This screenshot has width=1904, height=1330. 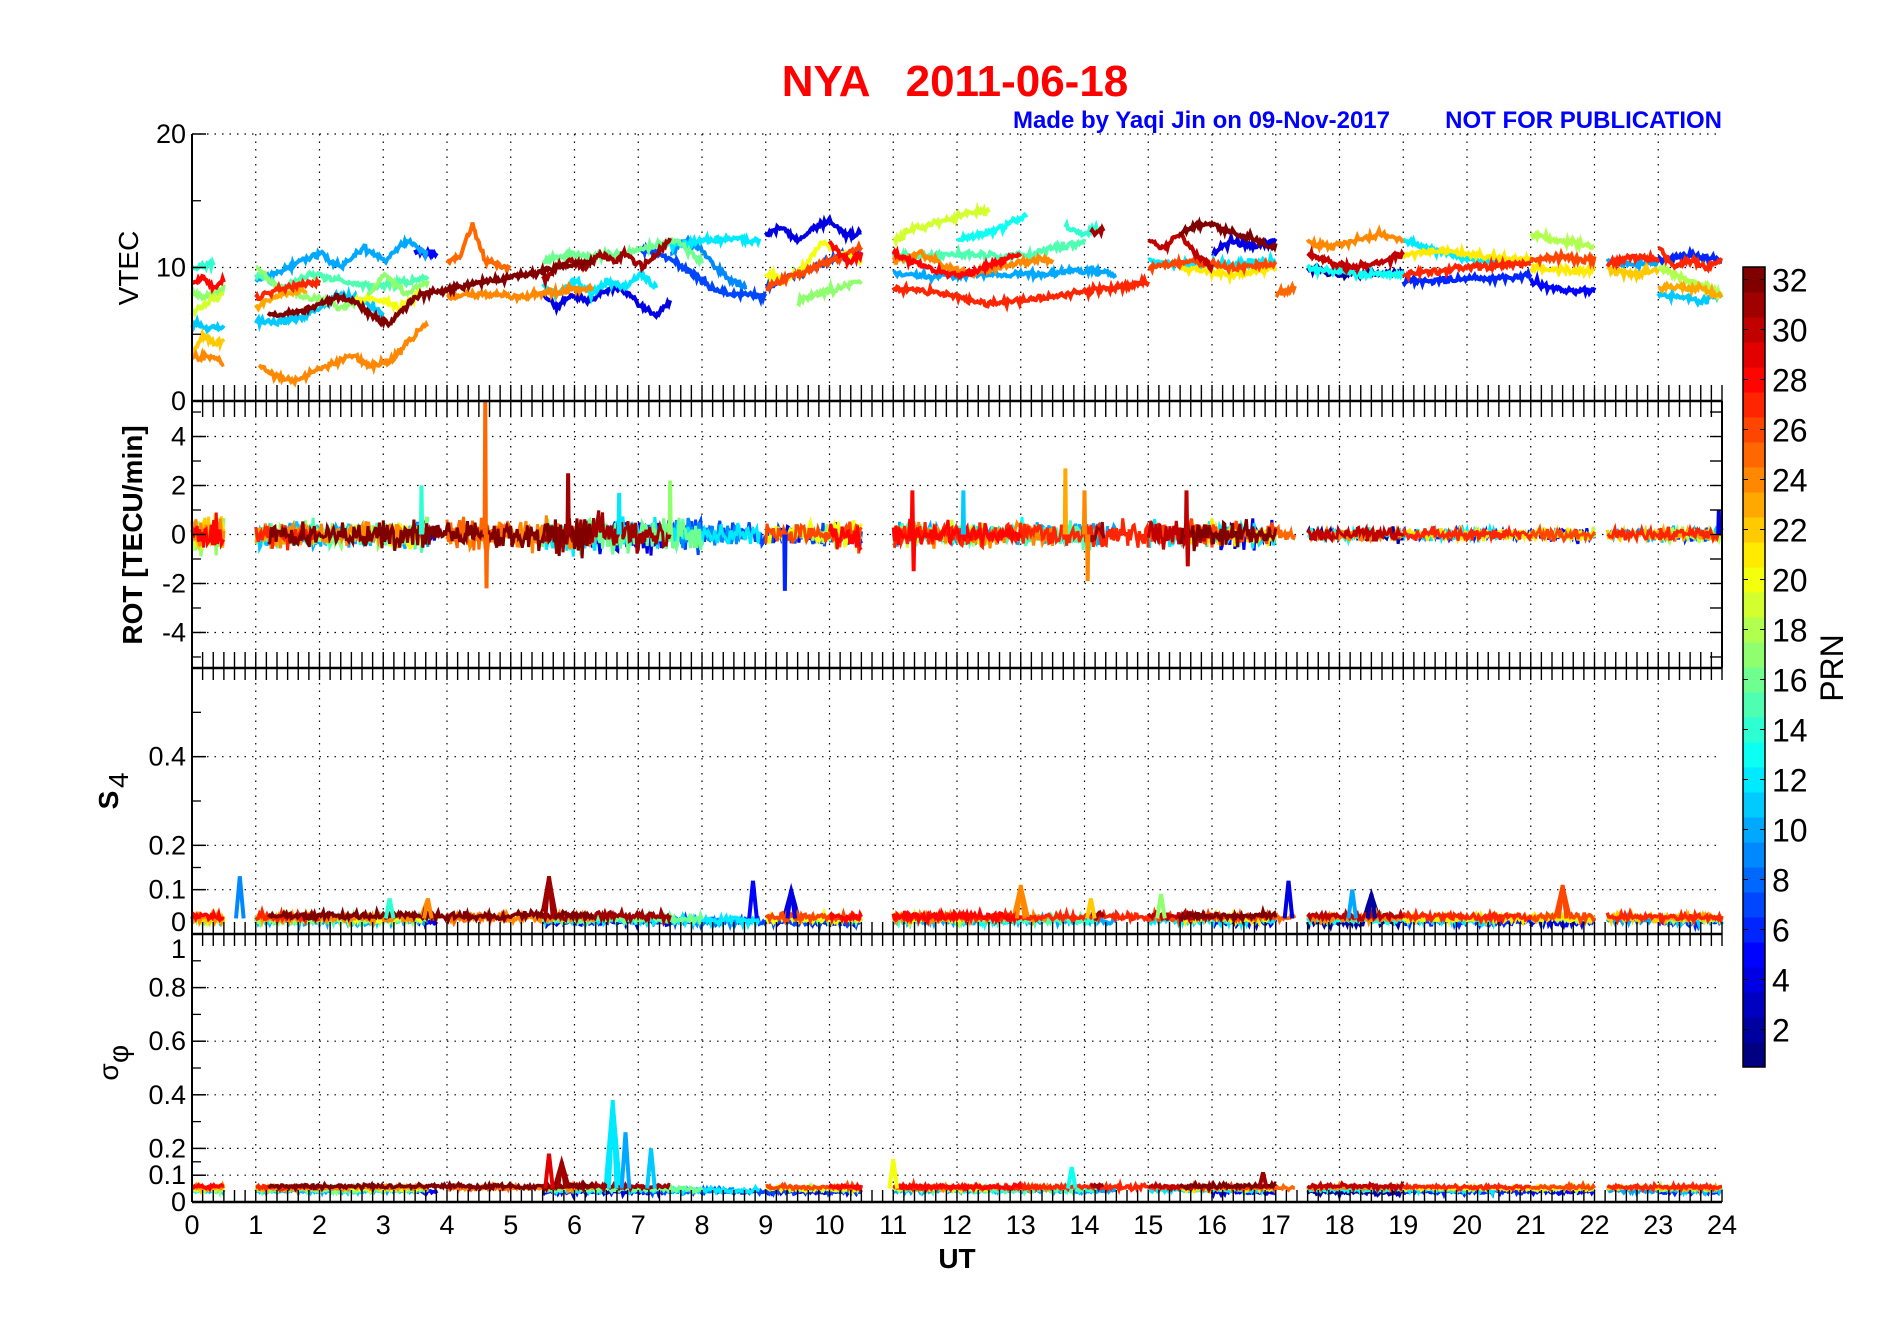 What do you see at coordinates (1790, 631) in the screenshot?
I see `colorbar-tick-label: 18` at bounding box center [1790, 631].